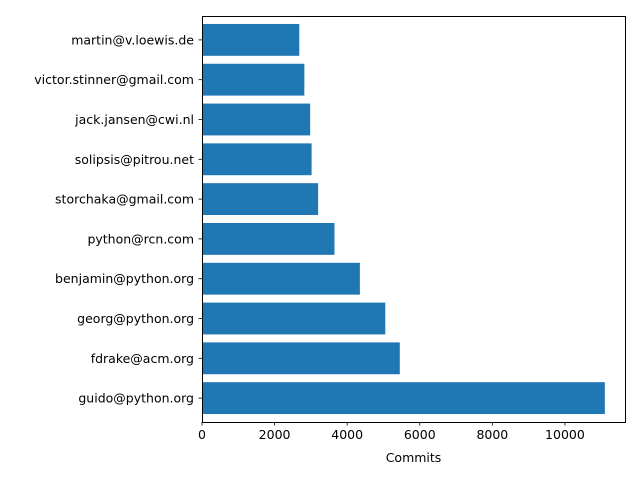 The height and width of the screenshot is (480, 640). Describe the element at coordinates (134, 159) in the screenshot. I see `y-tick-label: solipsis@pitrou.net` at that location.